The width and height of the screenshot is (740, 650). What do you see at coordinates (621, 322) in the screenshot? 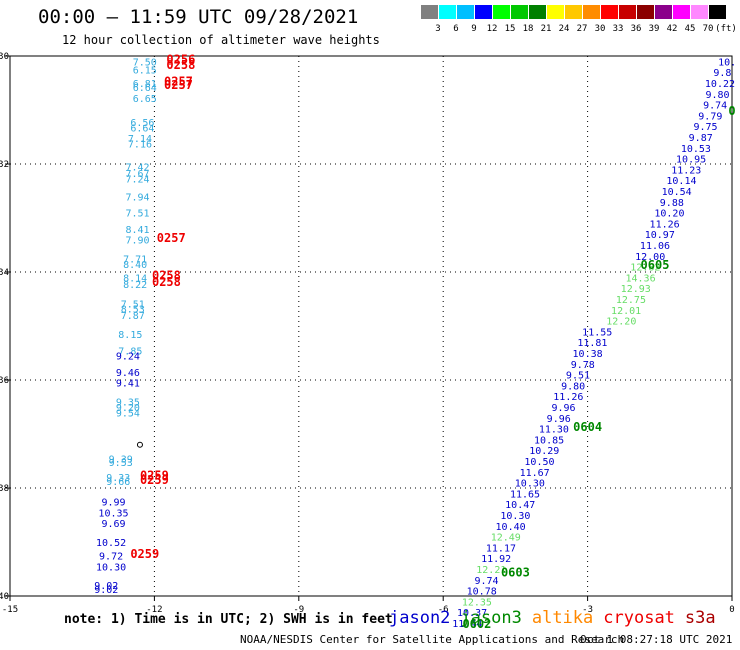
I see `wave-height-label: 12.20` at bounding box center [621, 322].